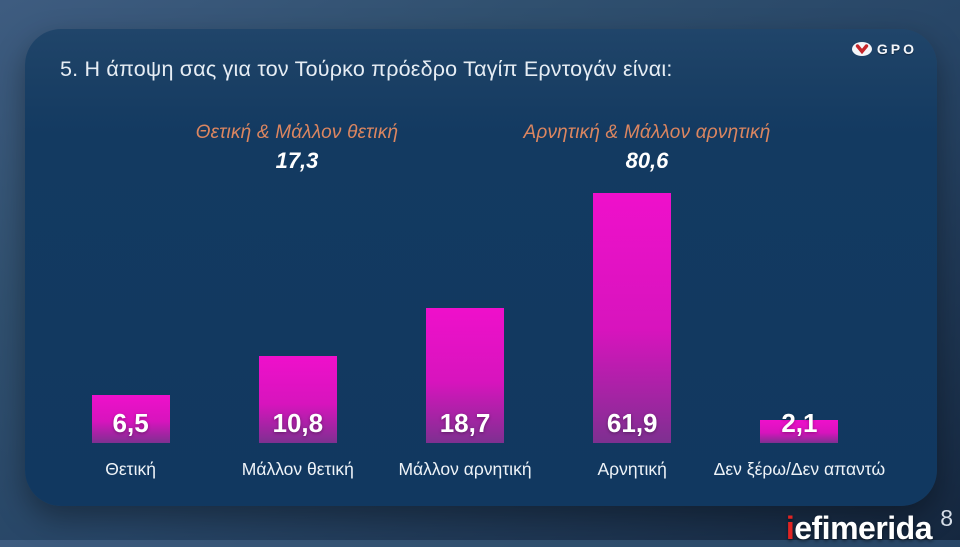 Image resolution: width=960 pixels, height=547 pixels. I want to click on summary-positive-label: Θετική & Μάλλον θετική, so click(297, 132).